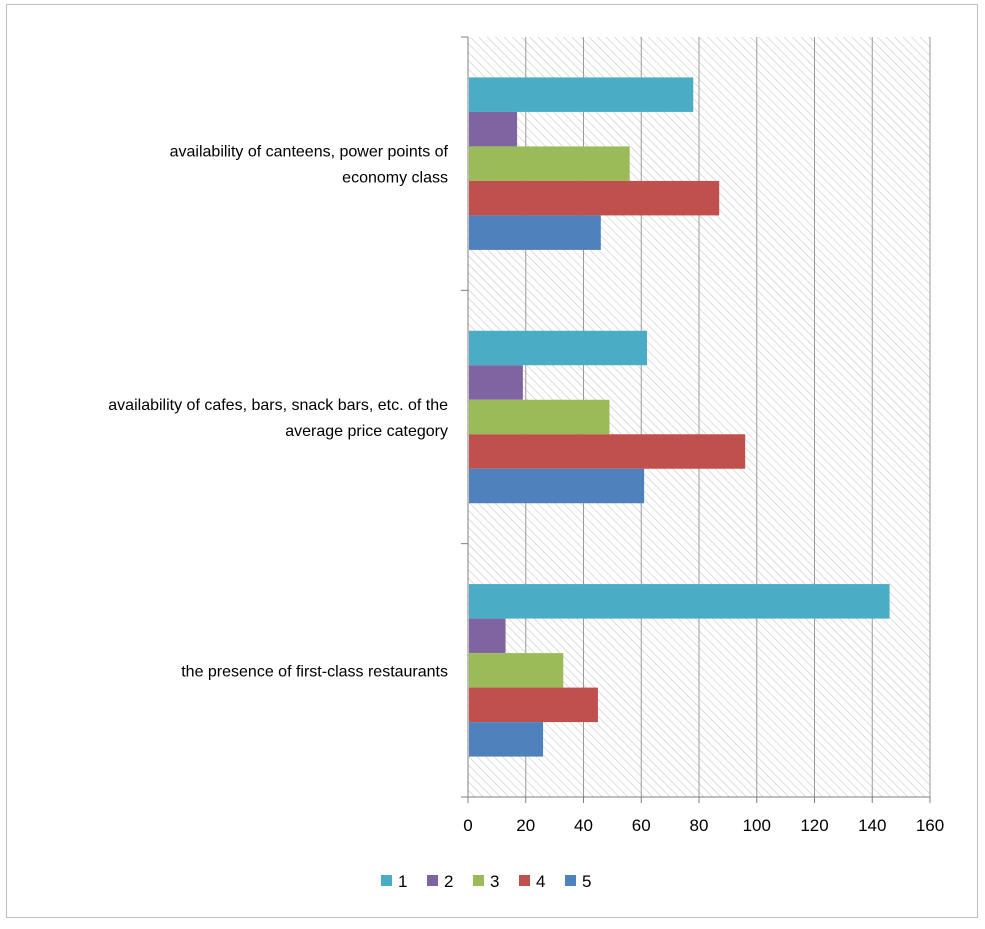 The height and width of the screenshot is (929, 985). I want to click on x-tick-label: 20, so click(525, 825).